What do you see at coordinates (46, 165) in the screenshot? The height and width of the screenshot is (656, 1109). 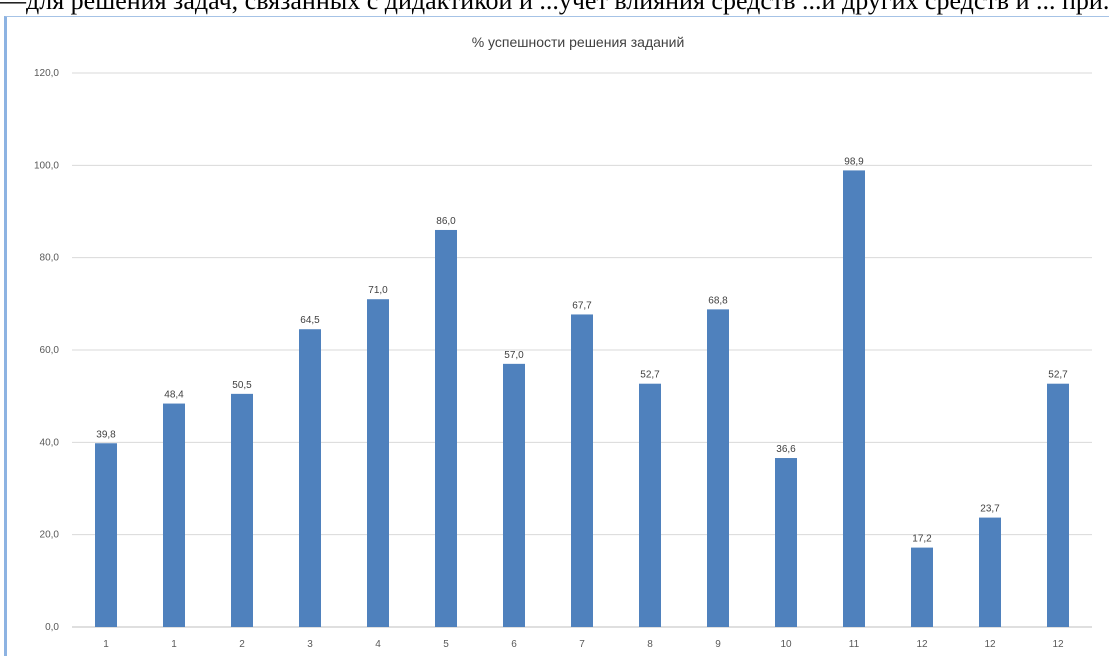 I see `y-tick-label: 100,0` at bounding box center [46, 165].